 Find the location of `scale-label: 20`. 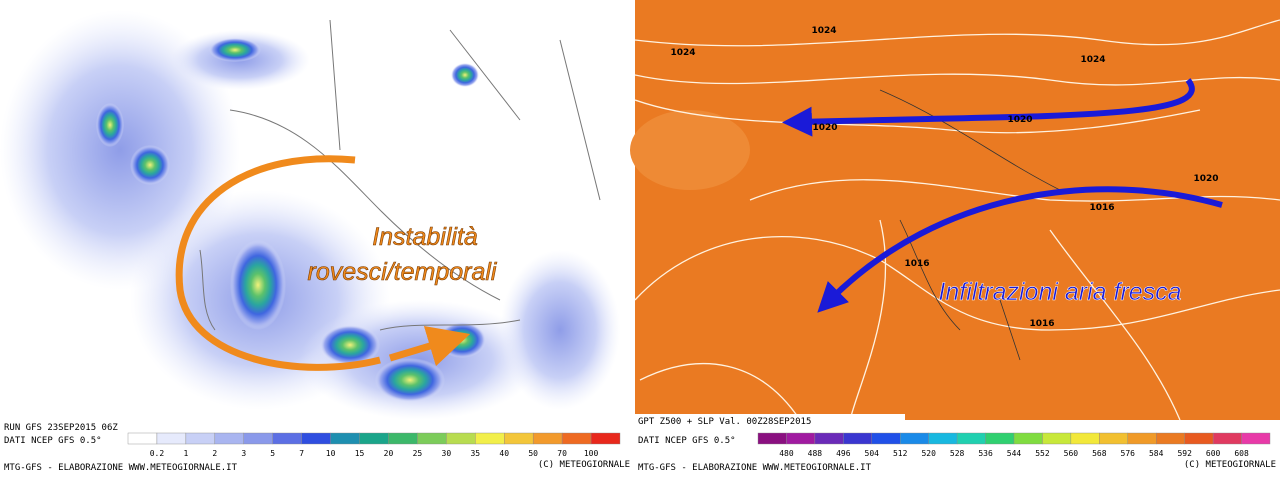

scale-label: 20 is located at coordinates (389, 453).